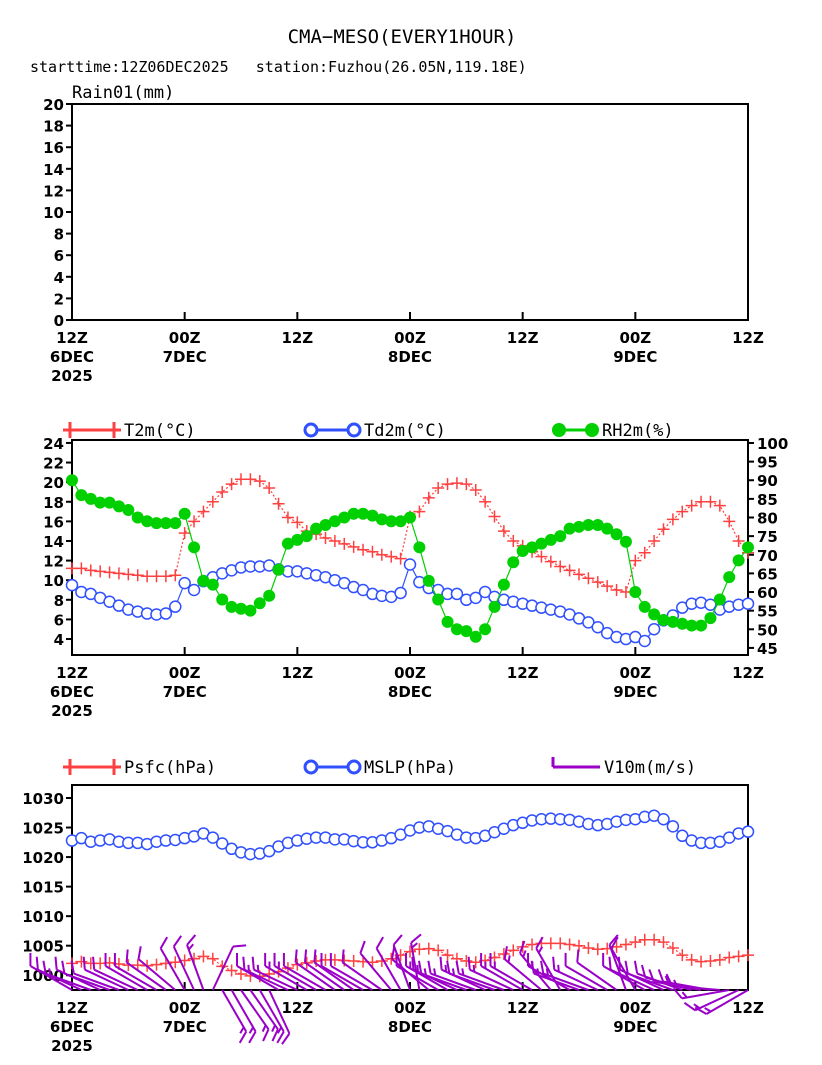 The height and width of the screenshot is (1065, 822). Describe the element at coordinates (53, 581) in the screenshot. I see `y-tick-label: 10` at that location.